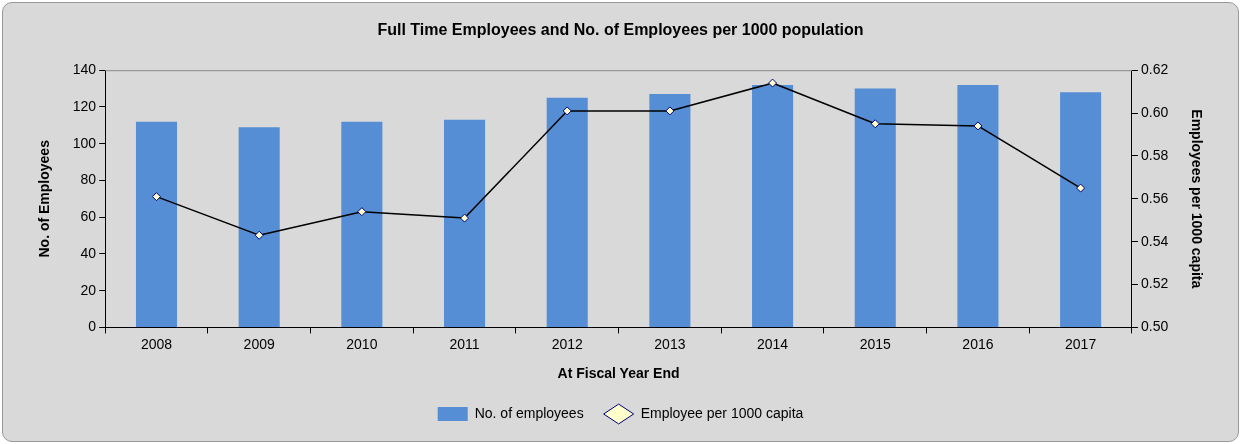 The image size is (1241, 444). Describe the element at coordinates (1081, 343) in the screenshot. I see `x-tick-label: 2017` at that location.